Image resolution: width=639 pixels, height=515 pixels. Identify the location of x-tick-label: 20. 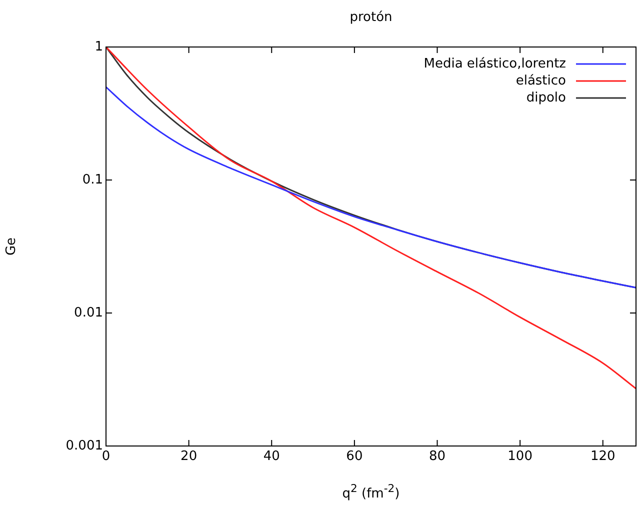
(189, 456).